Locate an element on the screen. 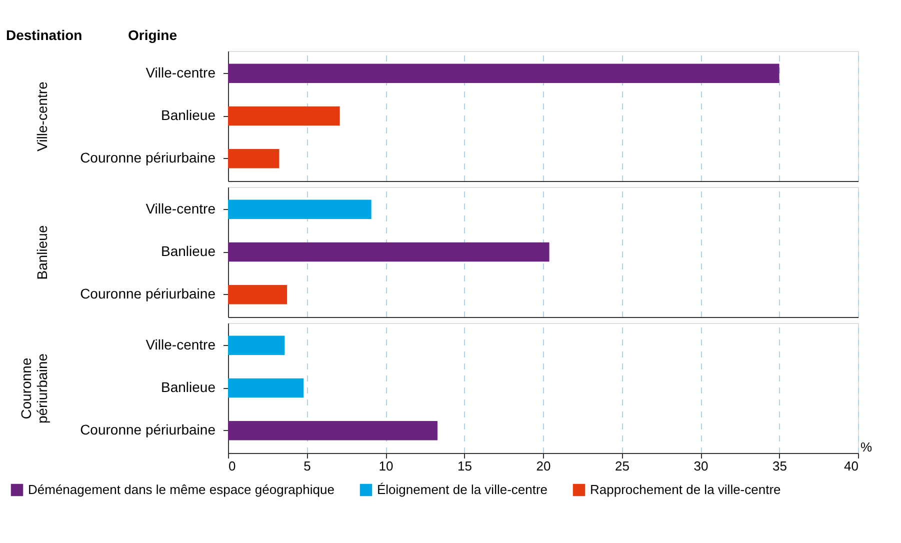  text: Origine is located at coordinates (153, 35).